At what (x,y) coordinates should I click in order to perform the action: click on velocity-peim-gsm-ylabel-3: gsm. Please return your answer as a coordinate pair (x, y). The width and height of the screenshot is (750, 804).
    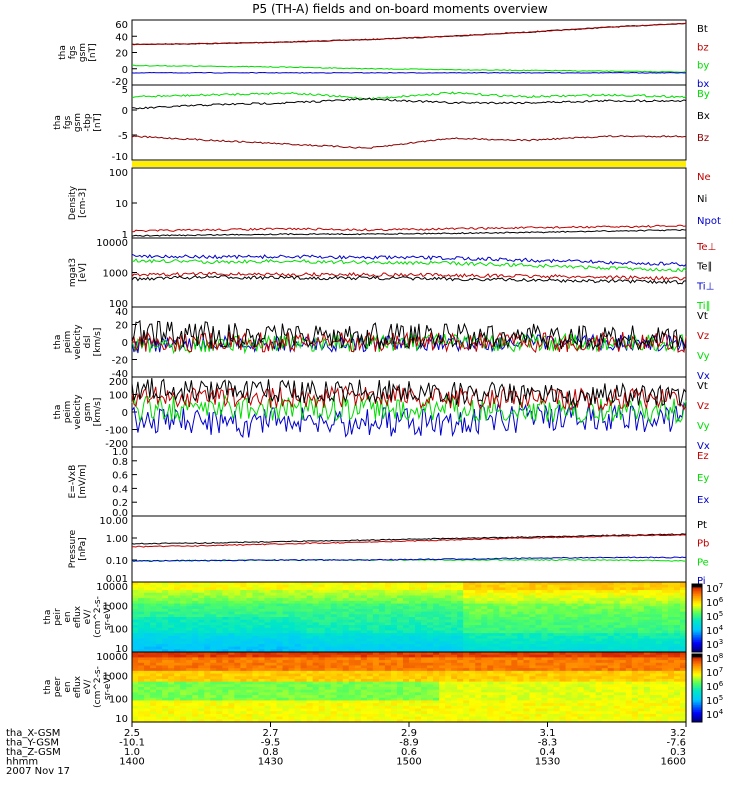
    Looking at the image, I should click on (88, 411).